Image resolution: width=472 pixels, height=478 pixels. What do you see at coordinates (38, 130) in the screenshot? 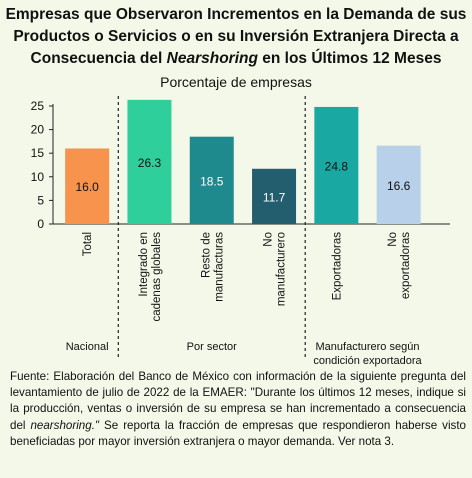
I see `y-tick-label: 20` at bounding box center [38, 130].